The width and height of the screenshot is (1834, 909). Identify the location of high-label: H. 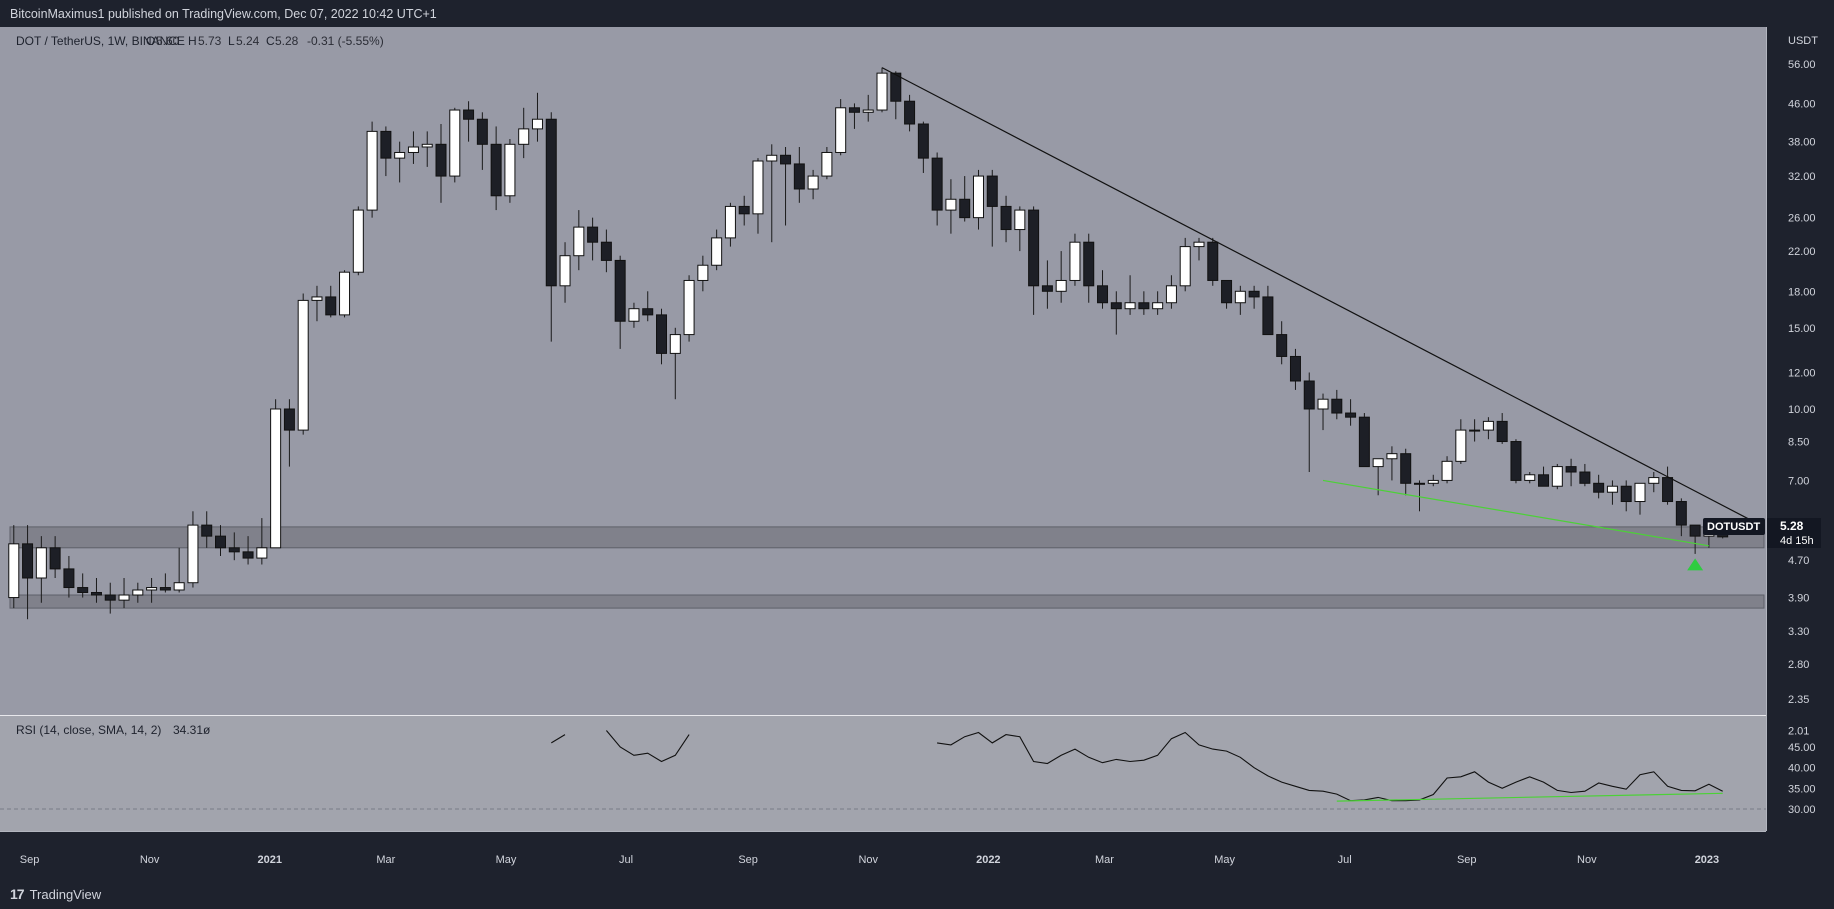
(192, 41).